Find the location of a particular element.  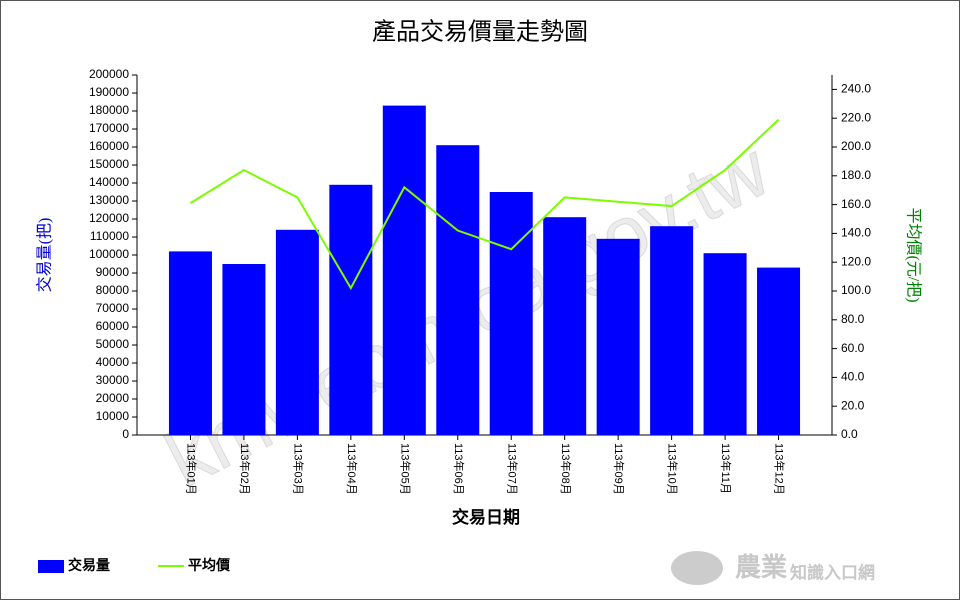

y-tick-label: 180000 is located at coordinates (109, 110).